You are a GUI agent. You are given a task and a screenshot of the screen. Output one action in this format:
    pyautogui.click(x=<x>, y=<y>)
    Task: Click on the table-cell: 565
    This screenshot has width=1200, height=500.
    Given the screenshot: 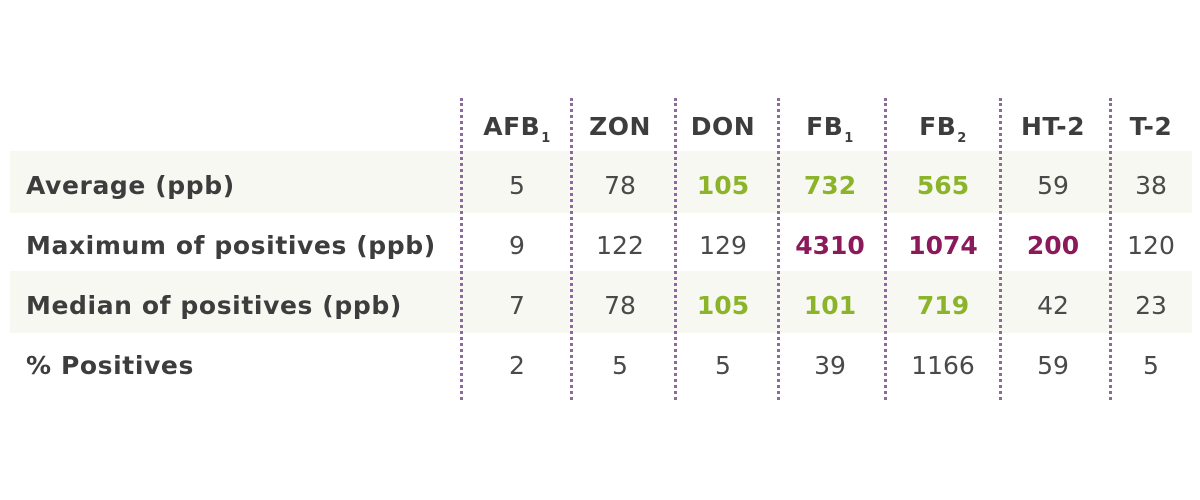 What is the action you would take?
    pyautogui.click(x=943, y=185)
    